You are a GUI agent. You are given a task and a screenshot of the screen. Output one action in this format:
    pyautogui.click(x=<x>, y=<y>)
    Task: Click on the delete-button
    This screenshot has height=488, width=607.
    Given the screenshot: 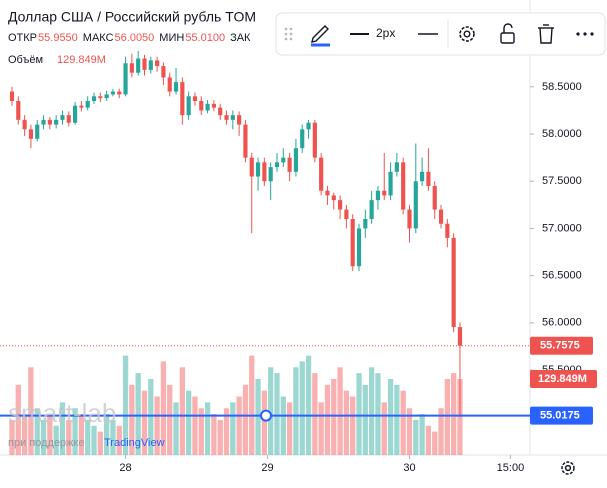 What is the action you would take?
    pyautogui.click(x=546, y=34)
    